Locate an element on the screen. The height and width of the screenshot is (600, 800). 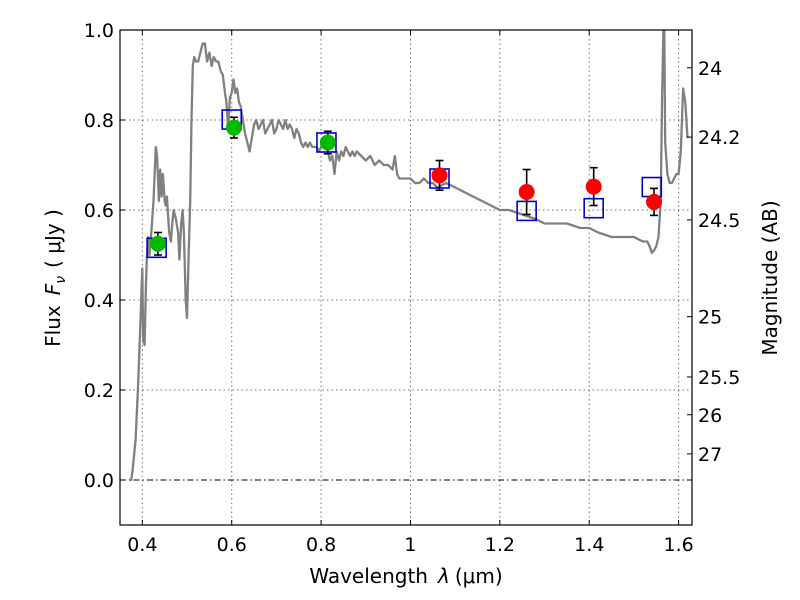
x-tick-label: 0.4 is located at coordinates (142, 545).